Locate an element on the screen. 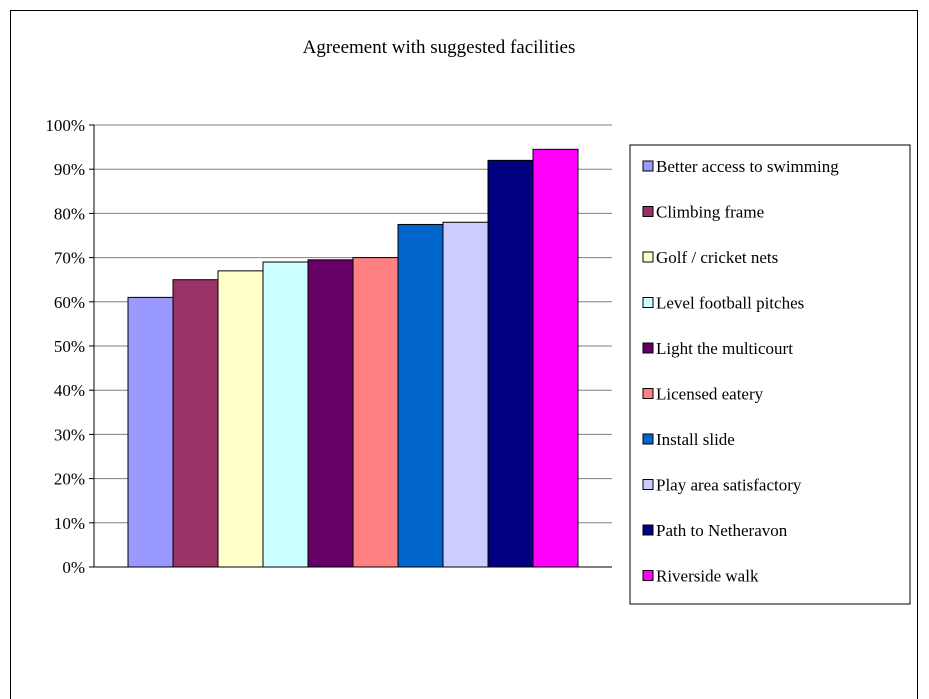 The height and width of the screenshot is (699, 929). y-tick-label: 60% is located at coordinates (69, 302).